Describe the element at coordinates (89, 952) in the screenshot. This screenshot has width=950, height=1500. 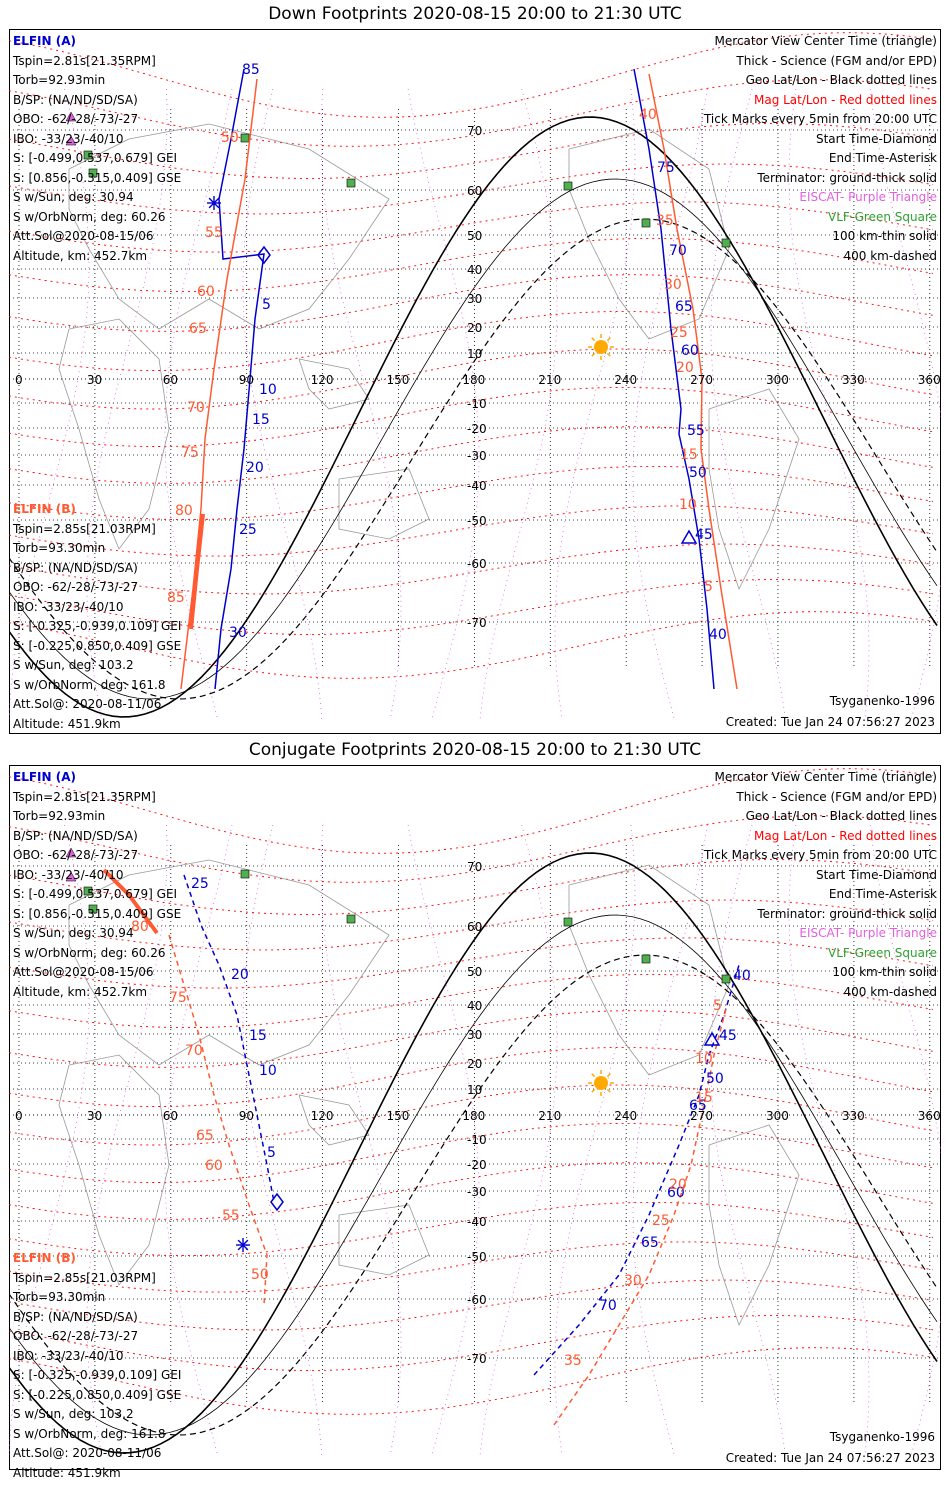
I see `info-line: S w/OrbNorm, deg: 60.26` at that location.